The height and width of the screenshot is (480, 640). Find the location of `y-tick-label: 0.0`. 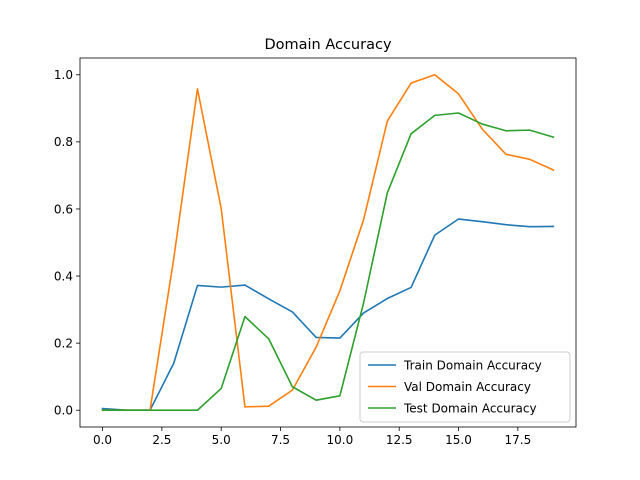

y-tick-label: 0.0 is located at coordinates (63, 411).